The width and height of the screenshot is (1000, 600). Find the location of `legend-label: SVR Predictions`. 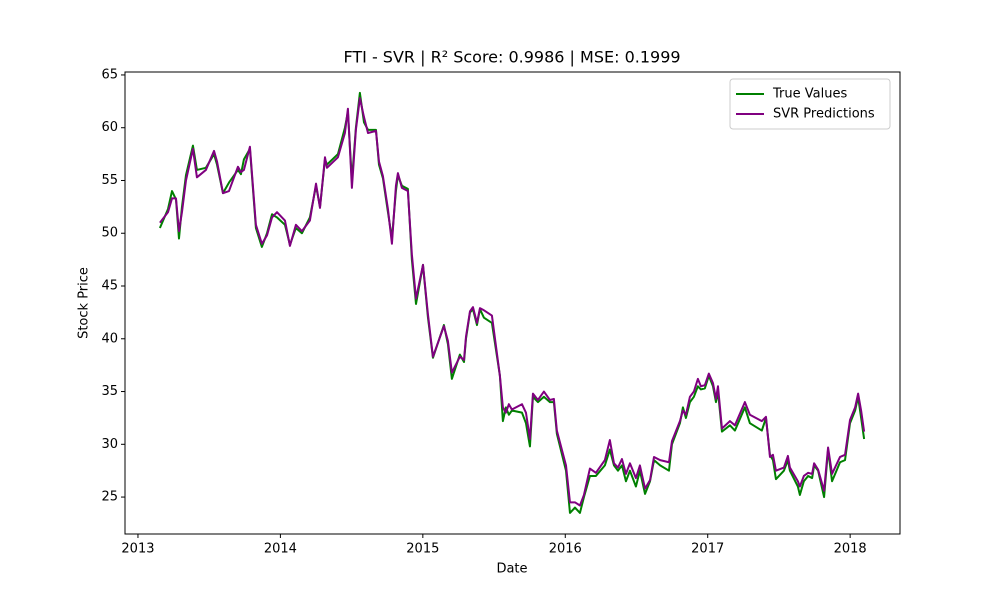

legend-label: SVR Predictions is located at coordinates (824, 114).